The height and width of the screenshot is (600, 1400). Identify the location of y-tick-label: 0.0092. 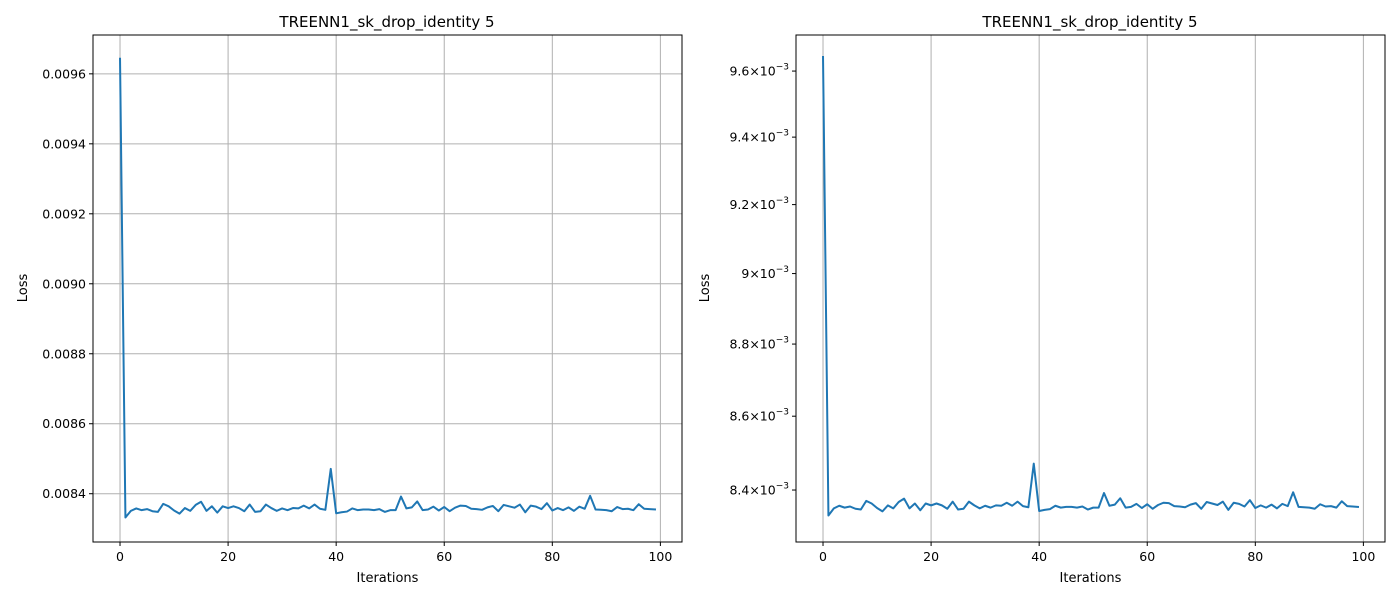
(64, 213).